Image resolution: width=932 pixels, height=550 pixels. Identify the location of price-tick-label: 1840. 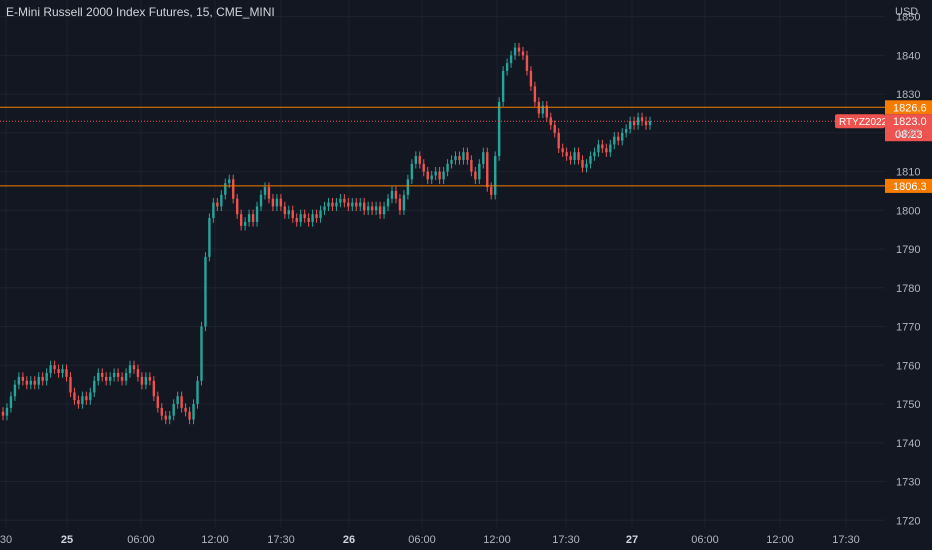
(908, 56).